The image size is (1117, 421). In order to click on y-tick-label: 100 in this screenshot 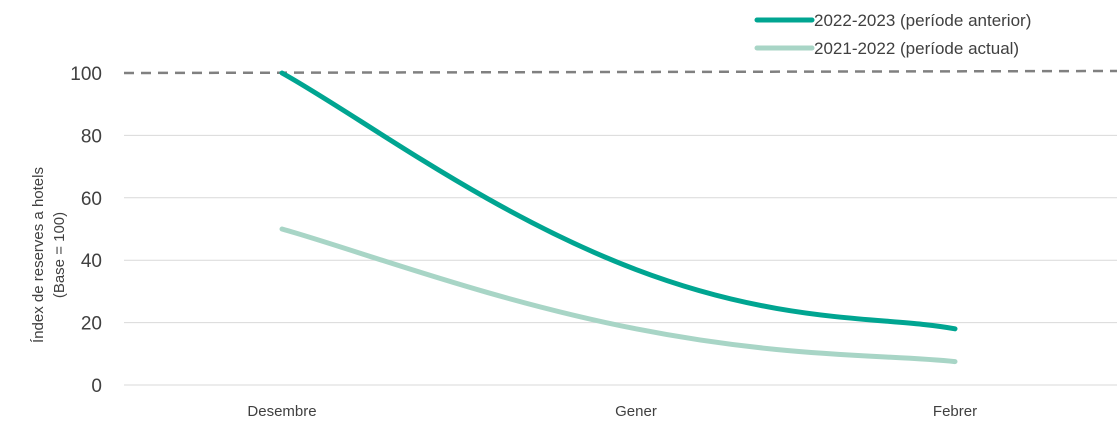, I will do `click(86, 74)`.